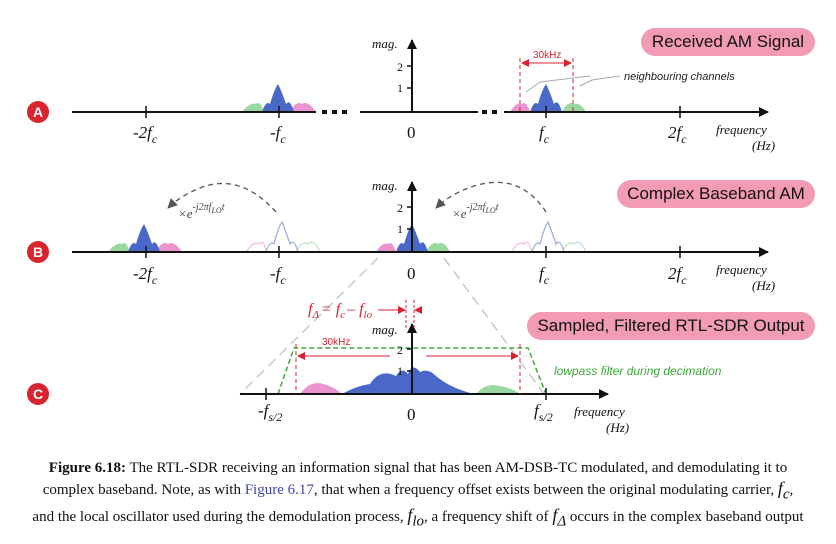  What do you see at coordinates (400, 88) in the screenshot?
I see `a-tick-1: 1` at bounding box center [400, 88].